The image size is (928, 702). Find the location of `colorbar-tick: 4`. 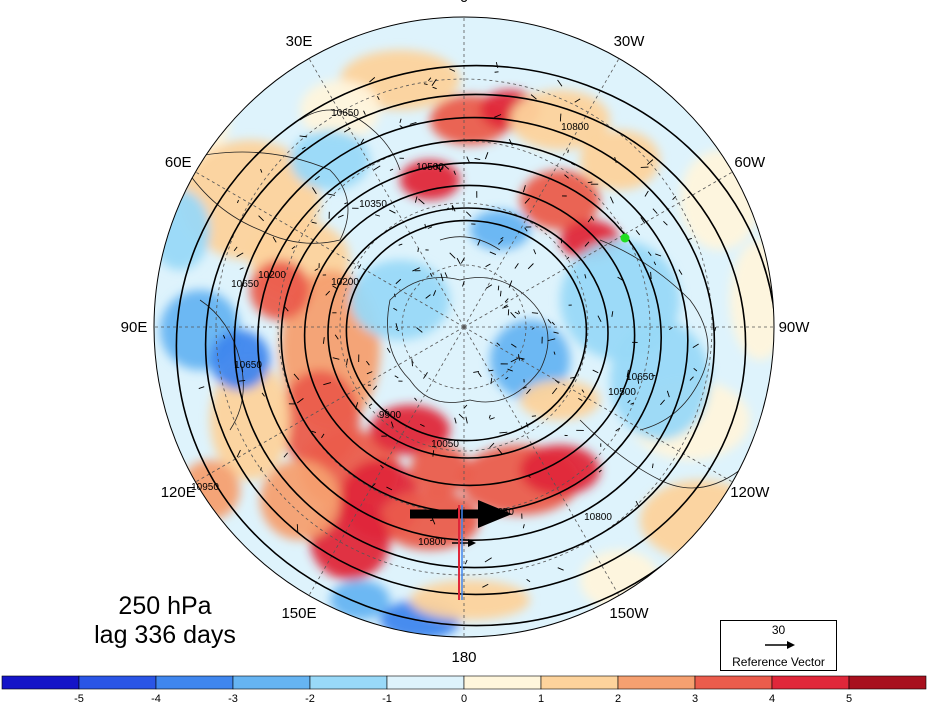

colorbar-tick: 4 is located at coordinates (772, 697).